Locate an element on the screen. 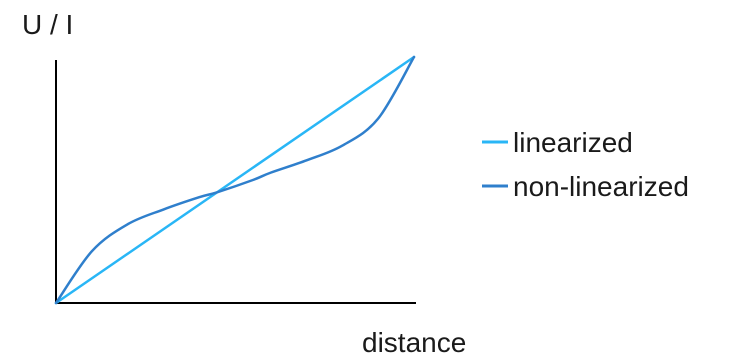 The height and width of the screenshot is (361, 746). legend: linearized non-linearized is located at coordinates (585, 164).